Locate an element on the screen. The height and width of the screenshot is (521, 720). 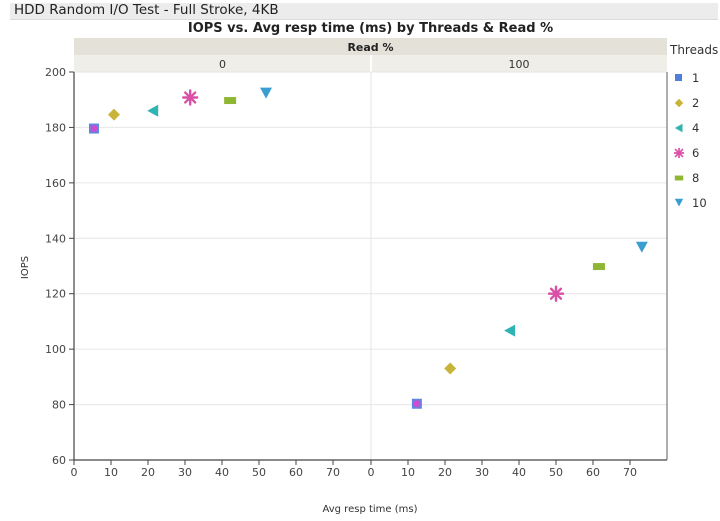
legend-item-threads-6: 6 is located at coordinates (694, 152).